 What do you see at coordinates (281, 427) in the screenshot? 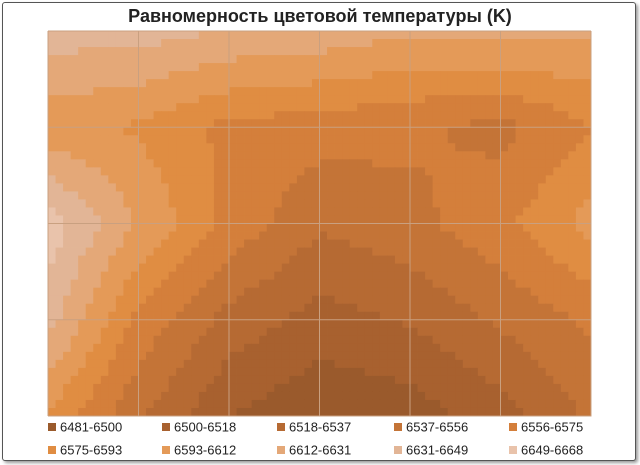
I see `legend-swatch` at bounding box center [281, 427].